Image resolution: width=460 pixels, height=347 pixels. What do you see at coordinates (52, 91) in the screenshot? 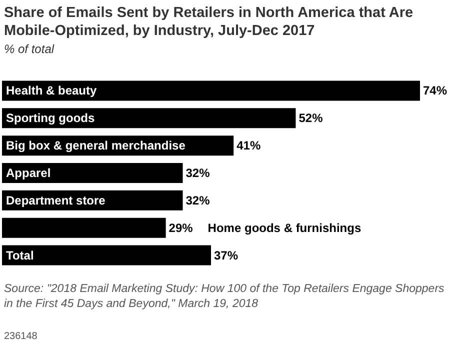
I see `y-tick-label: Health & beauty` at bounding box center [52, 91].